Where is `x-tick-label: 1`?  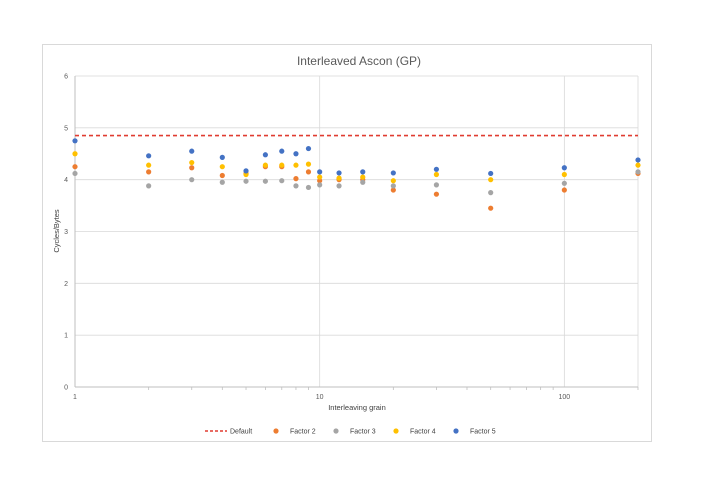 x-tick-label: 1 is located at coordinates (75, 397).